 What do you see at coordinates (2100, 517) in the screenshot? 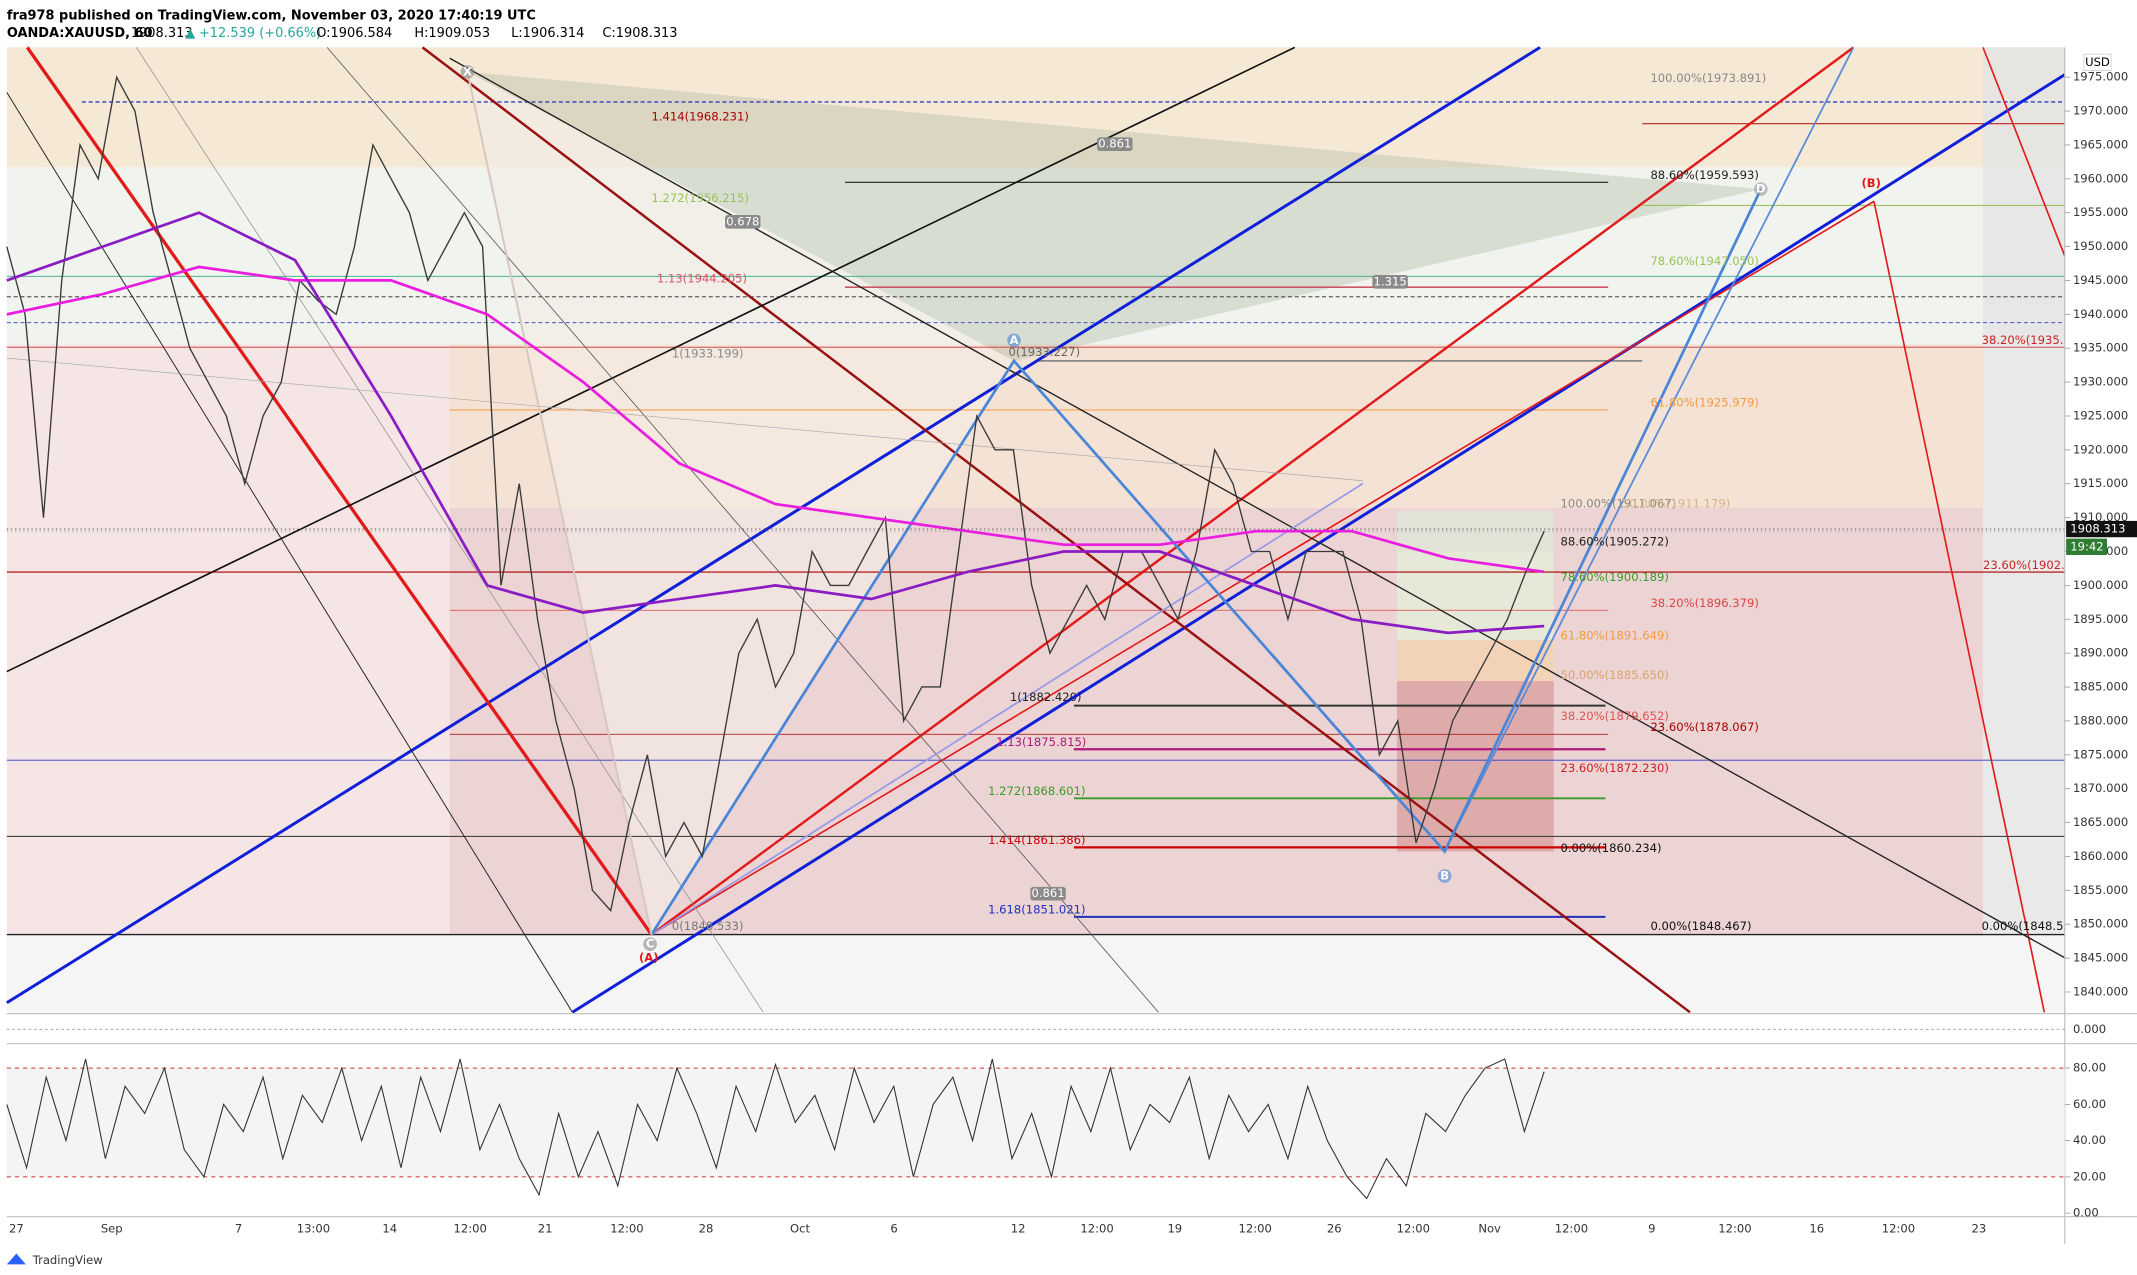
I see `y-tick-label: 1910.000` at bounding box center [2100, 517].